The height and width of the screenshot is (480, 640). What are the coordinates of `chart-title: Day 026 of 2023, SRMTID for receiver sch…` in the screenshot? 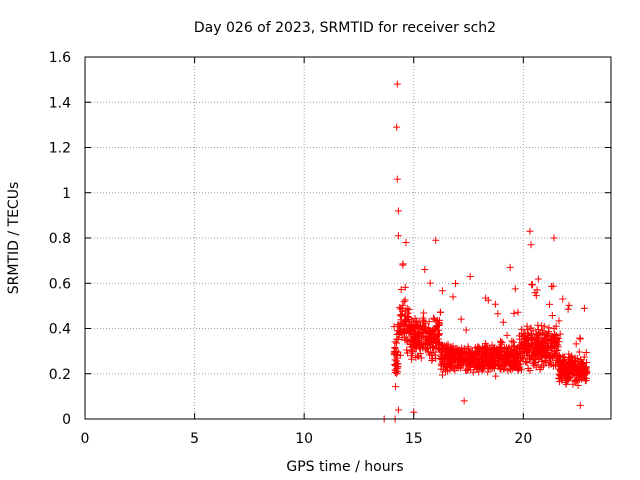 It's located at (345, 28).